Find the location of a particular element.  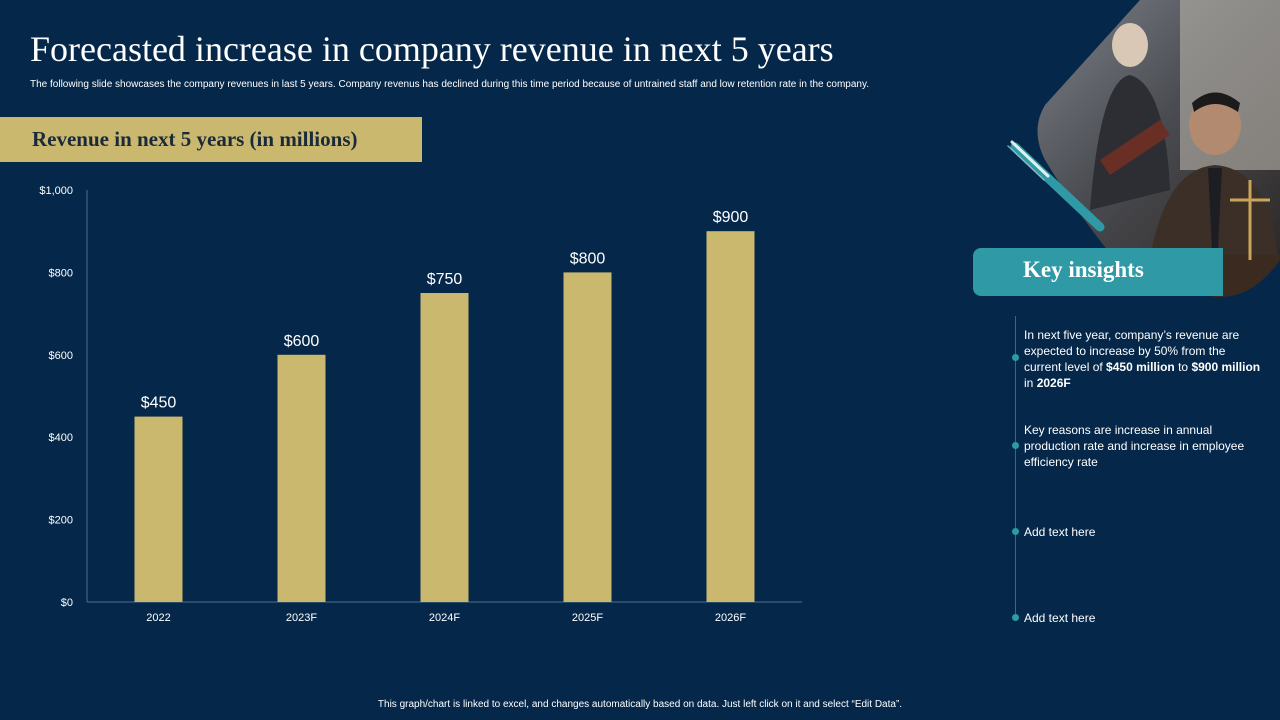

x-tick-label: 2022 is located at coordinates (158, 618).